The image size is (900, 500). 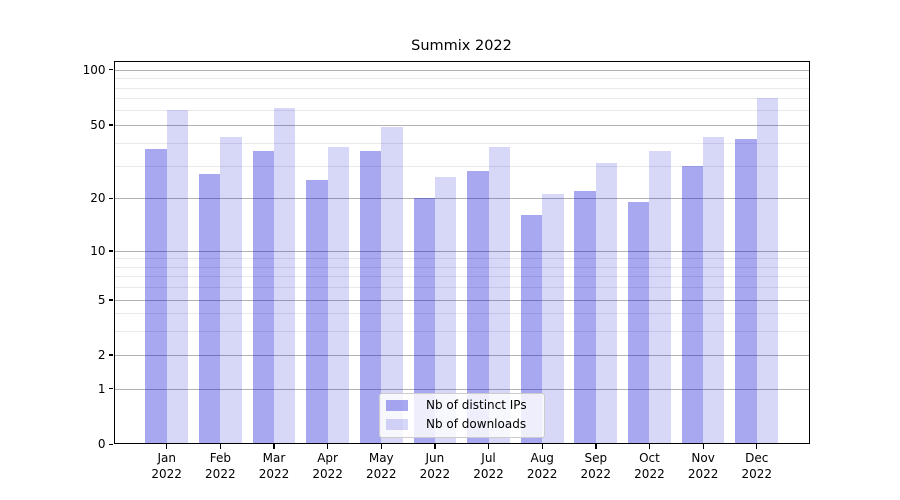 I want to click on bar-downloads-apr, so click(x=338, y=295).